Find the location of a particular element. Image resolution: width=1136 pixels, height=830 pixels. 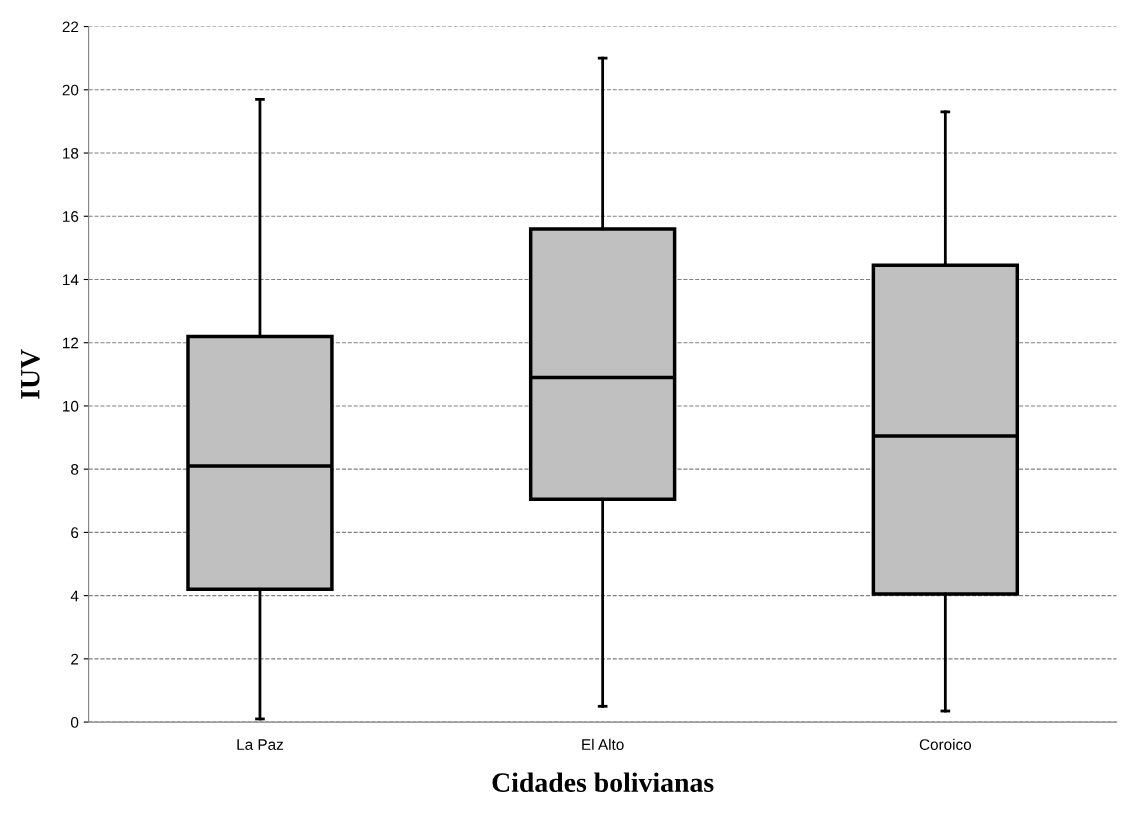

y-tick-label: 18 is located at coordinates (71, 153).